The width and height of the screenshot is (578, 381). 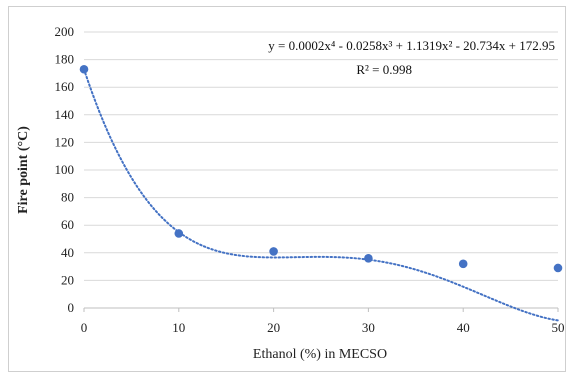 I want to click on y-tick-120: 120, so click(x=65, y=141).